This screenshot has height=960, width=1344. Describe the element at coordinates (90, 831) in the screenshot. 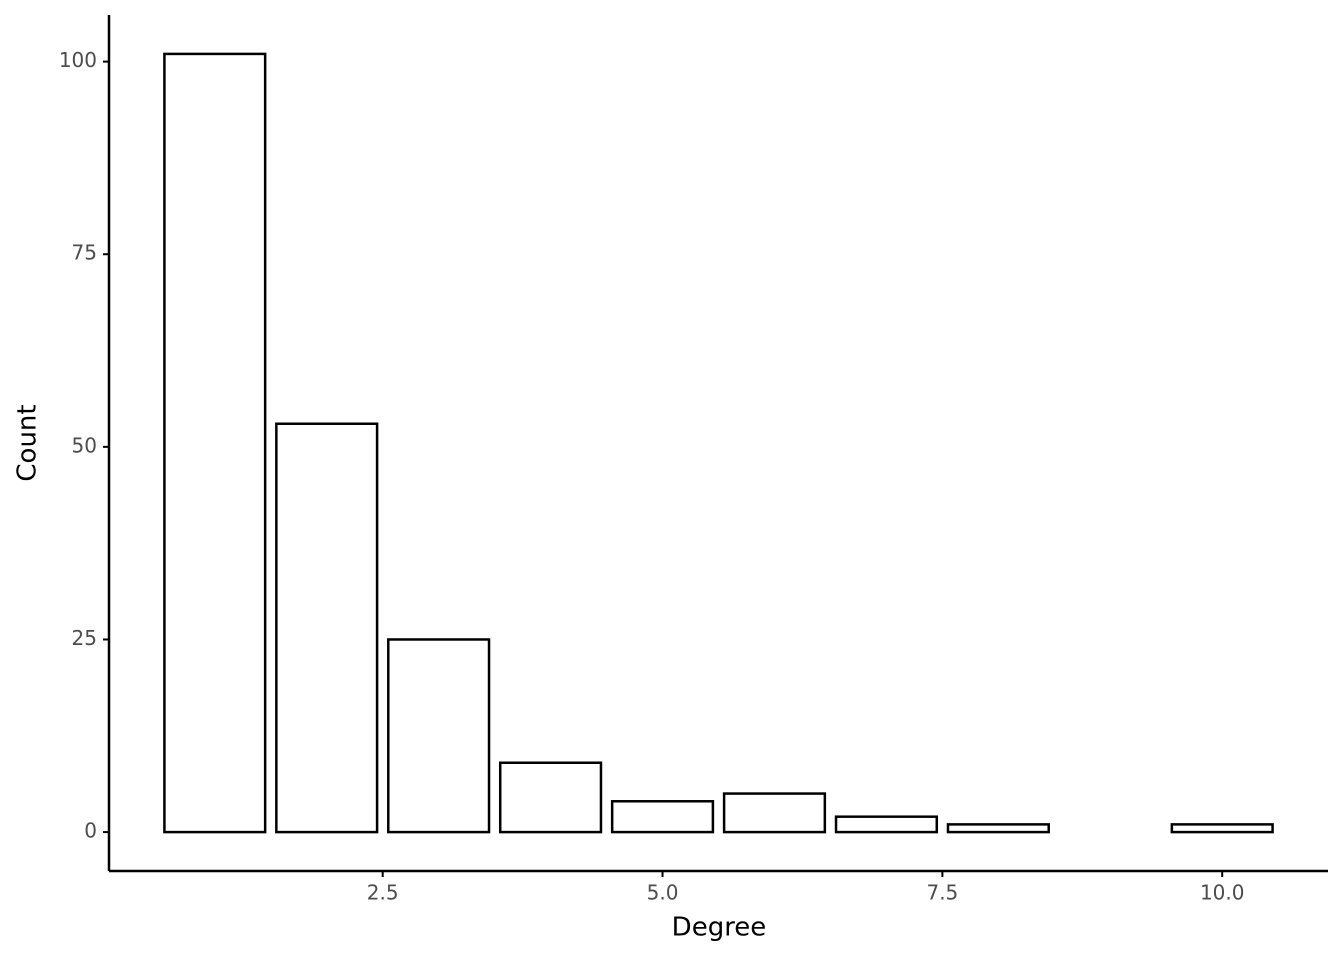

I see `y-tick-label: 0` at that location.